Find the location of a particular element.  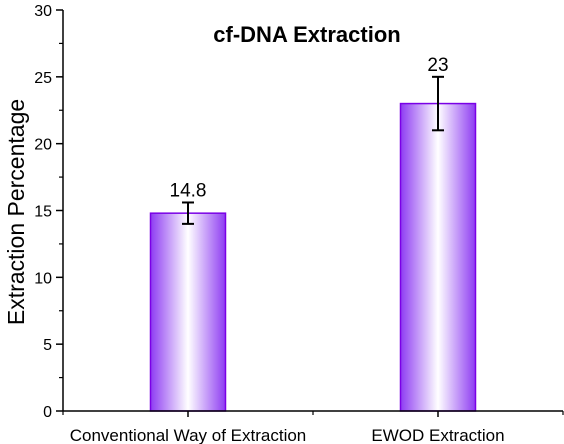

y-tick-label: 15 is located at coordinates (43, 212).